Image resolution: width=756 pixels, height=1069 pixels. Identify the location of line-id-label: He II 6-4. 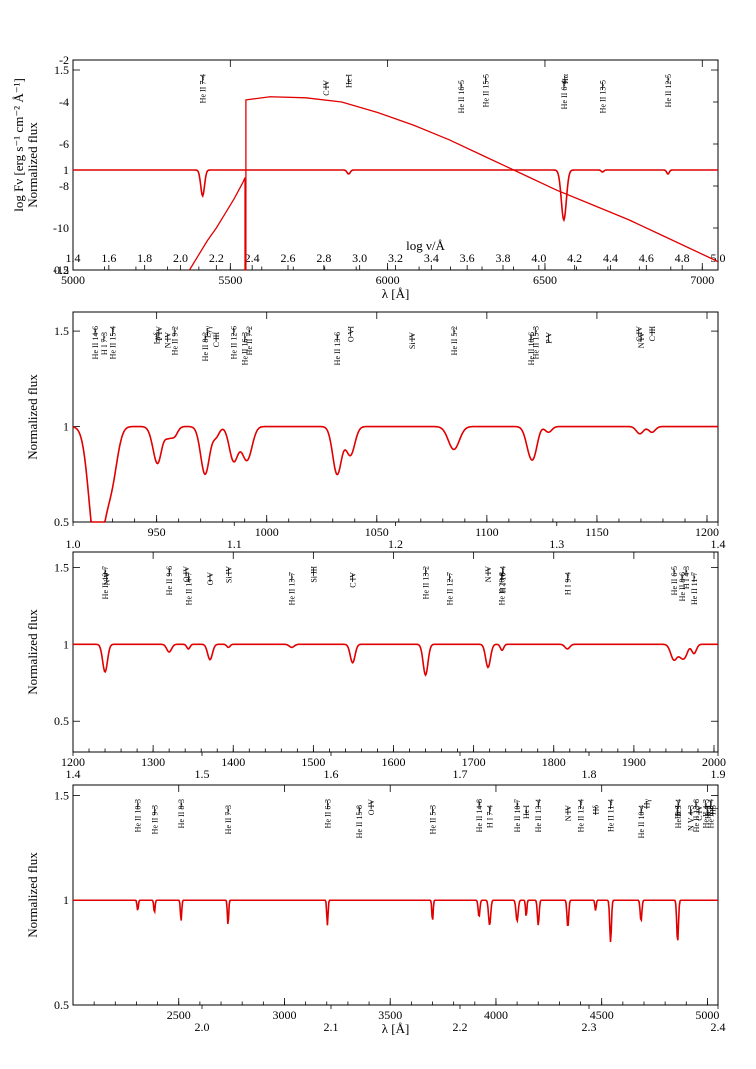
(564, 94).